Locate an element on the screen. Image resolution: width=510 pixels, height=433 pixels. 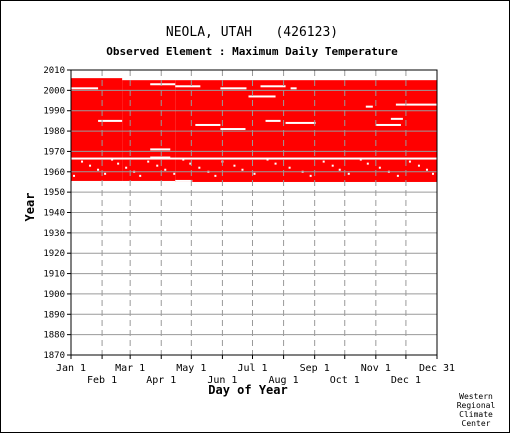
y-tick-label: 1870 is located at coordinates (54, 356).